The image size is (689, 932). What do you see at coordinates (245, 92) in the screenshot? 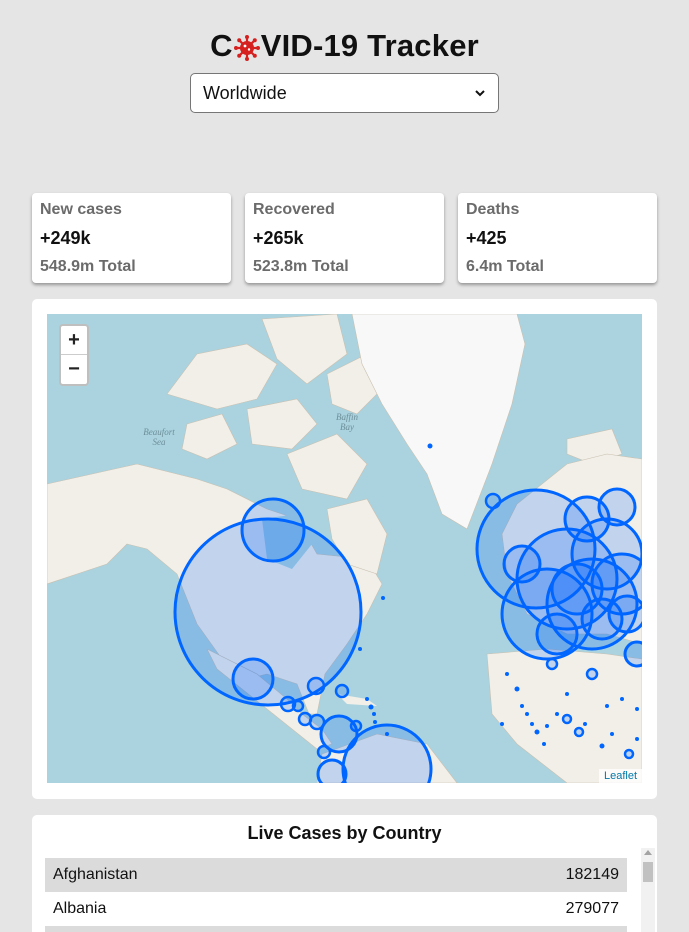
I see `country-select-value: Worldwide` at bounding box center [245, 92].